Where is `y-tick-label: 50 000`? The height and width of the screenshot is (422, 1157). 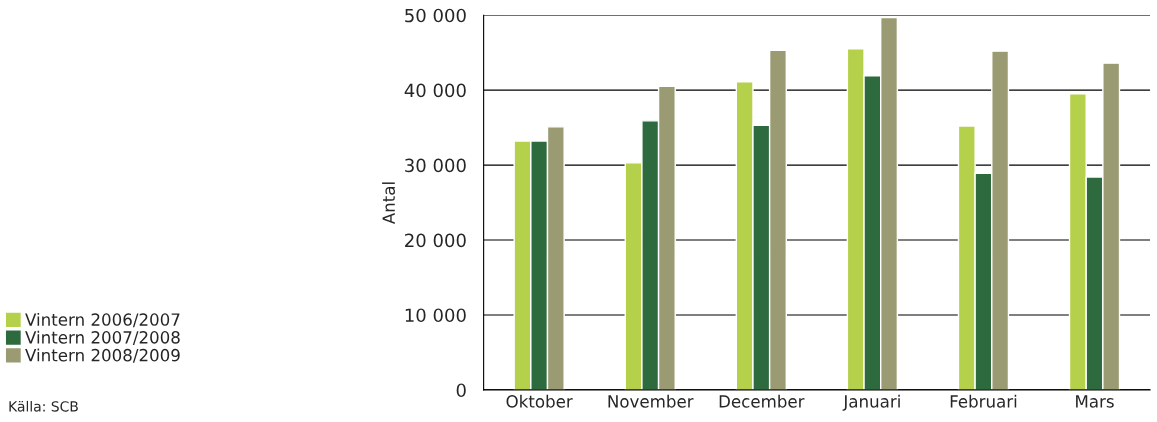
y-tick-label: 50 000 is located at coordinates (435, 15).